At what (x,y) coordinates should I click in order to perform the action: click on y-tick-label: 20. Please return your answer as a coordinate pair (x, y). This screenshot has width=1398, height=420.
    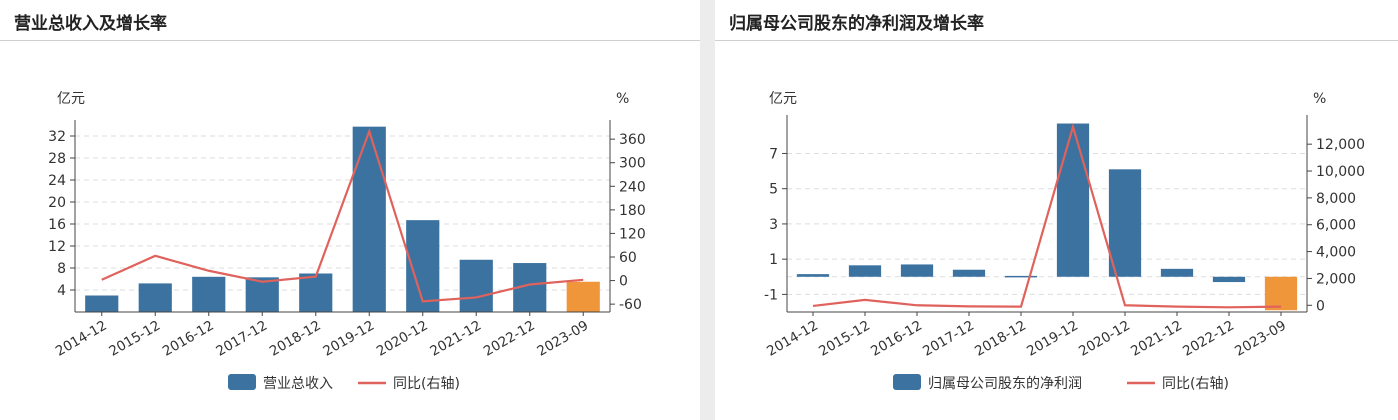
    Looking at the image, I should click on (57, 203).